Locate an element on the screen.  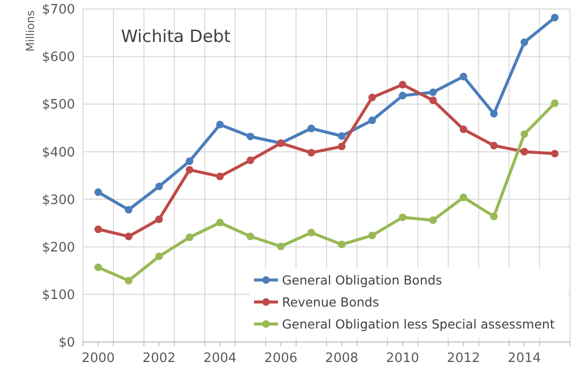
y-tick-label: $400 is located at coordinates (58, 152).